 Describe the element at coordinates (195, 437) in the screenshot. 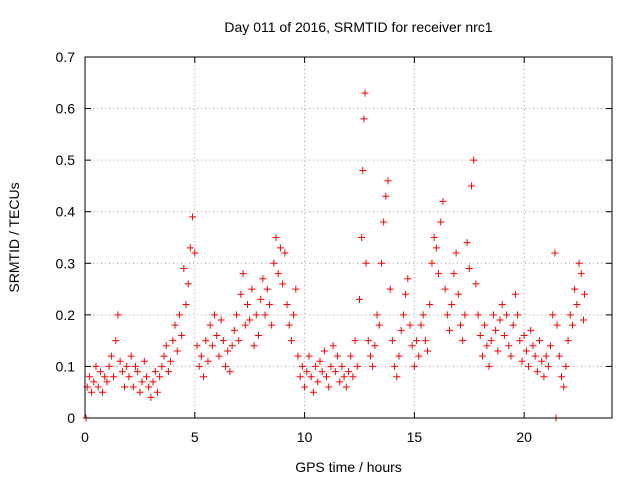

I see `x-tick-label: 5` at that location.